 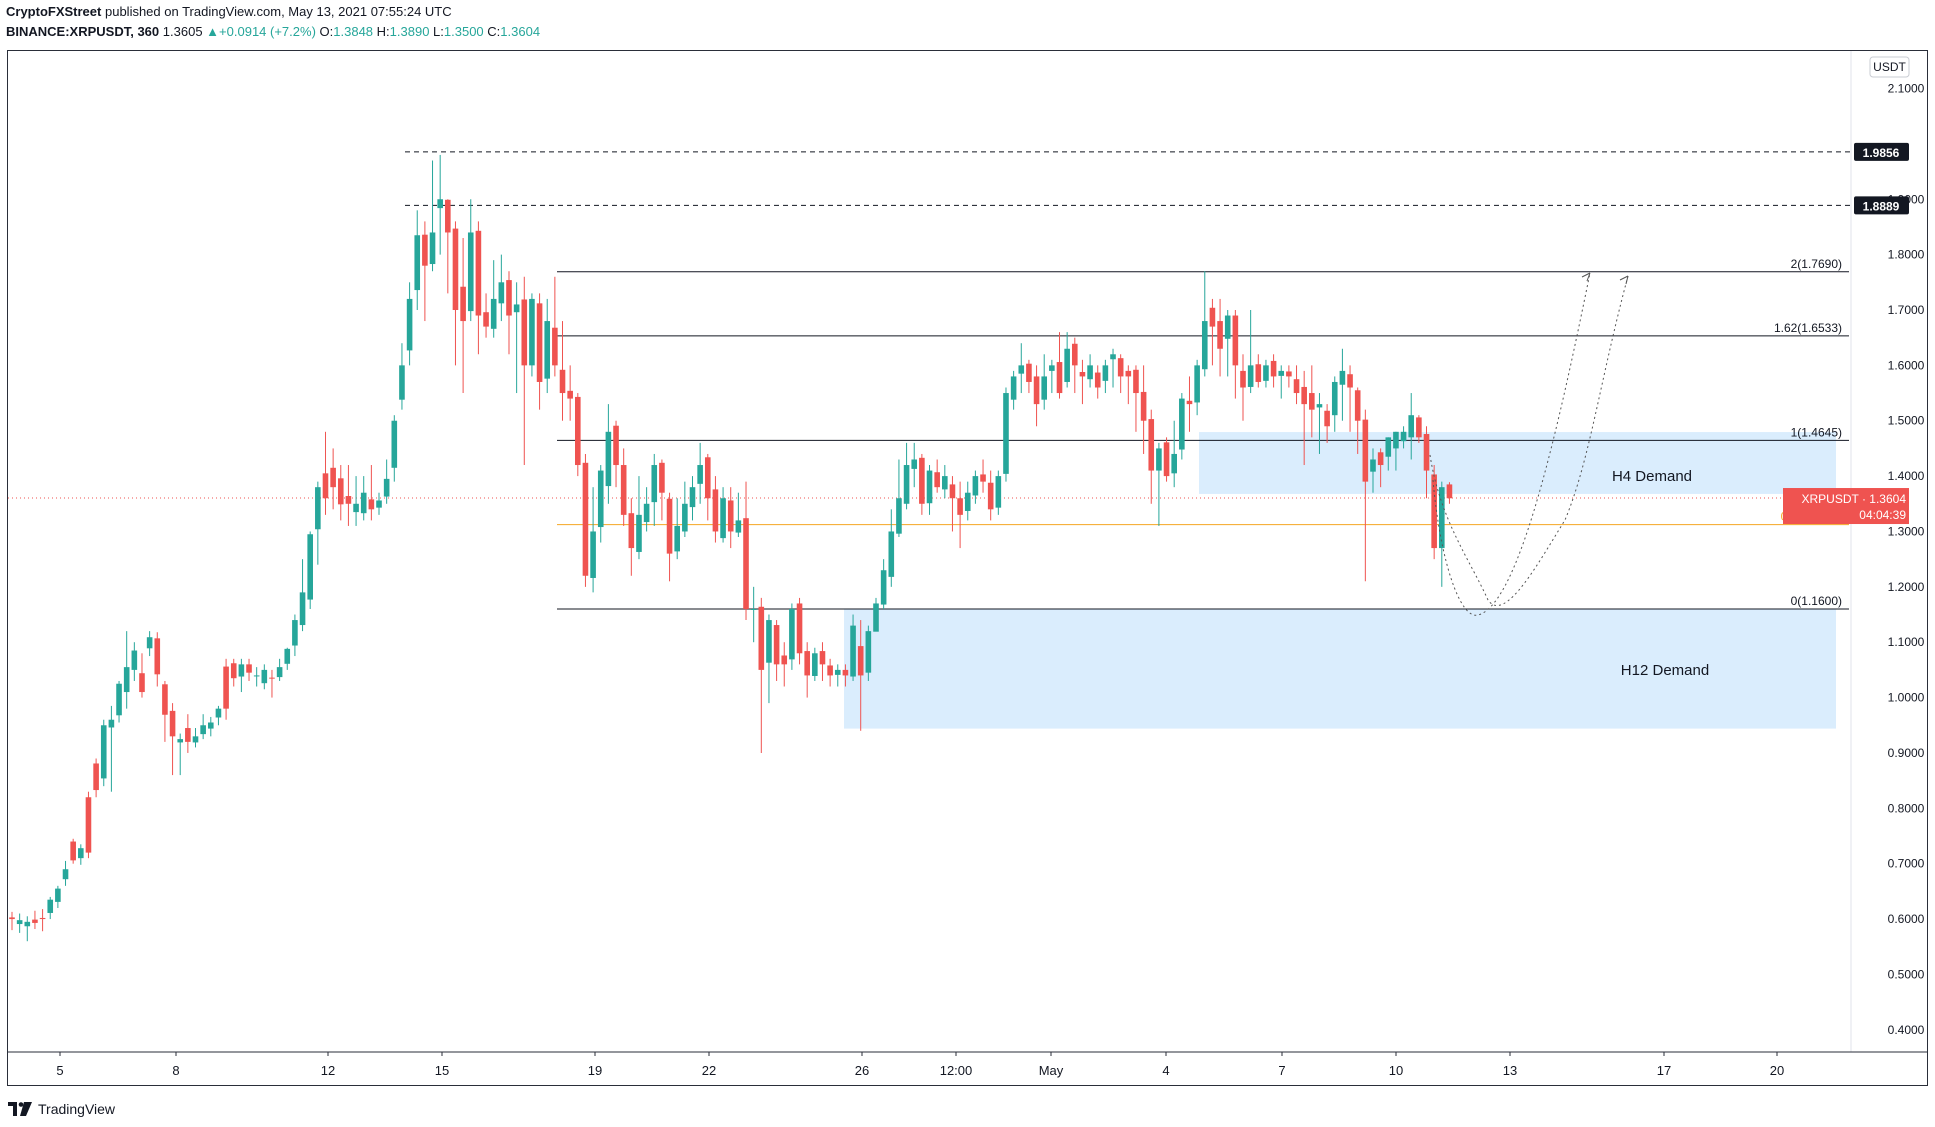 I want to click on symbol-name: BINANCE:XRPUSDT, 360, so click(x=83, y=31).